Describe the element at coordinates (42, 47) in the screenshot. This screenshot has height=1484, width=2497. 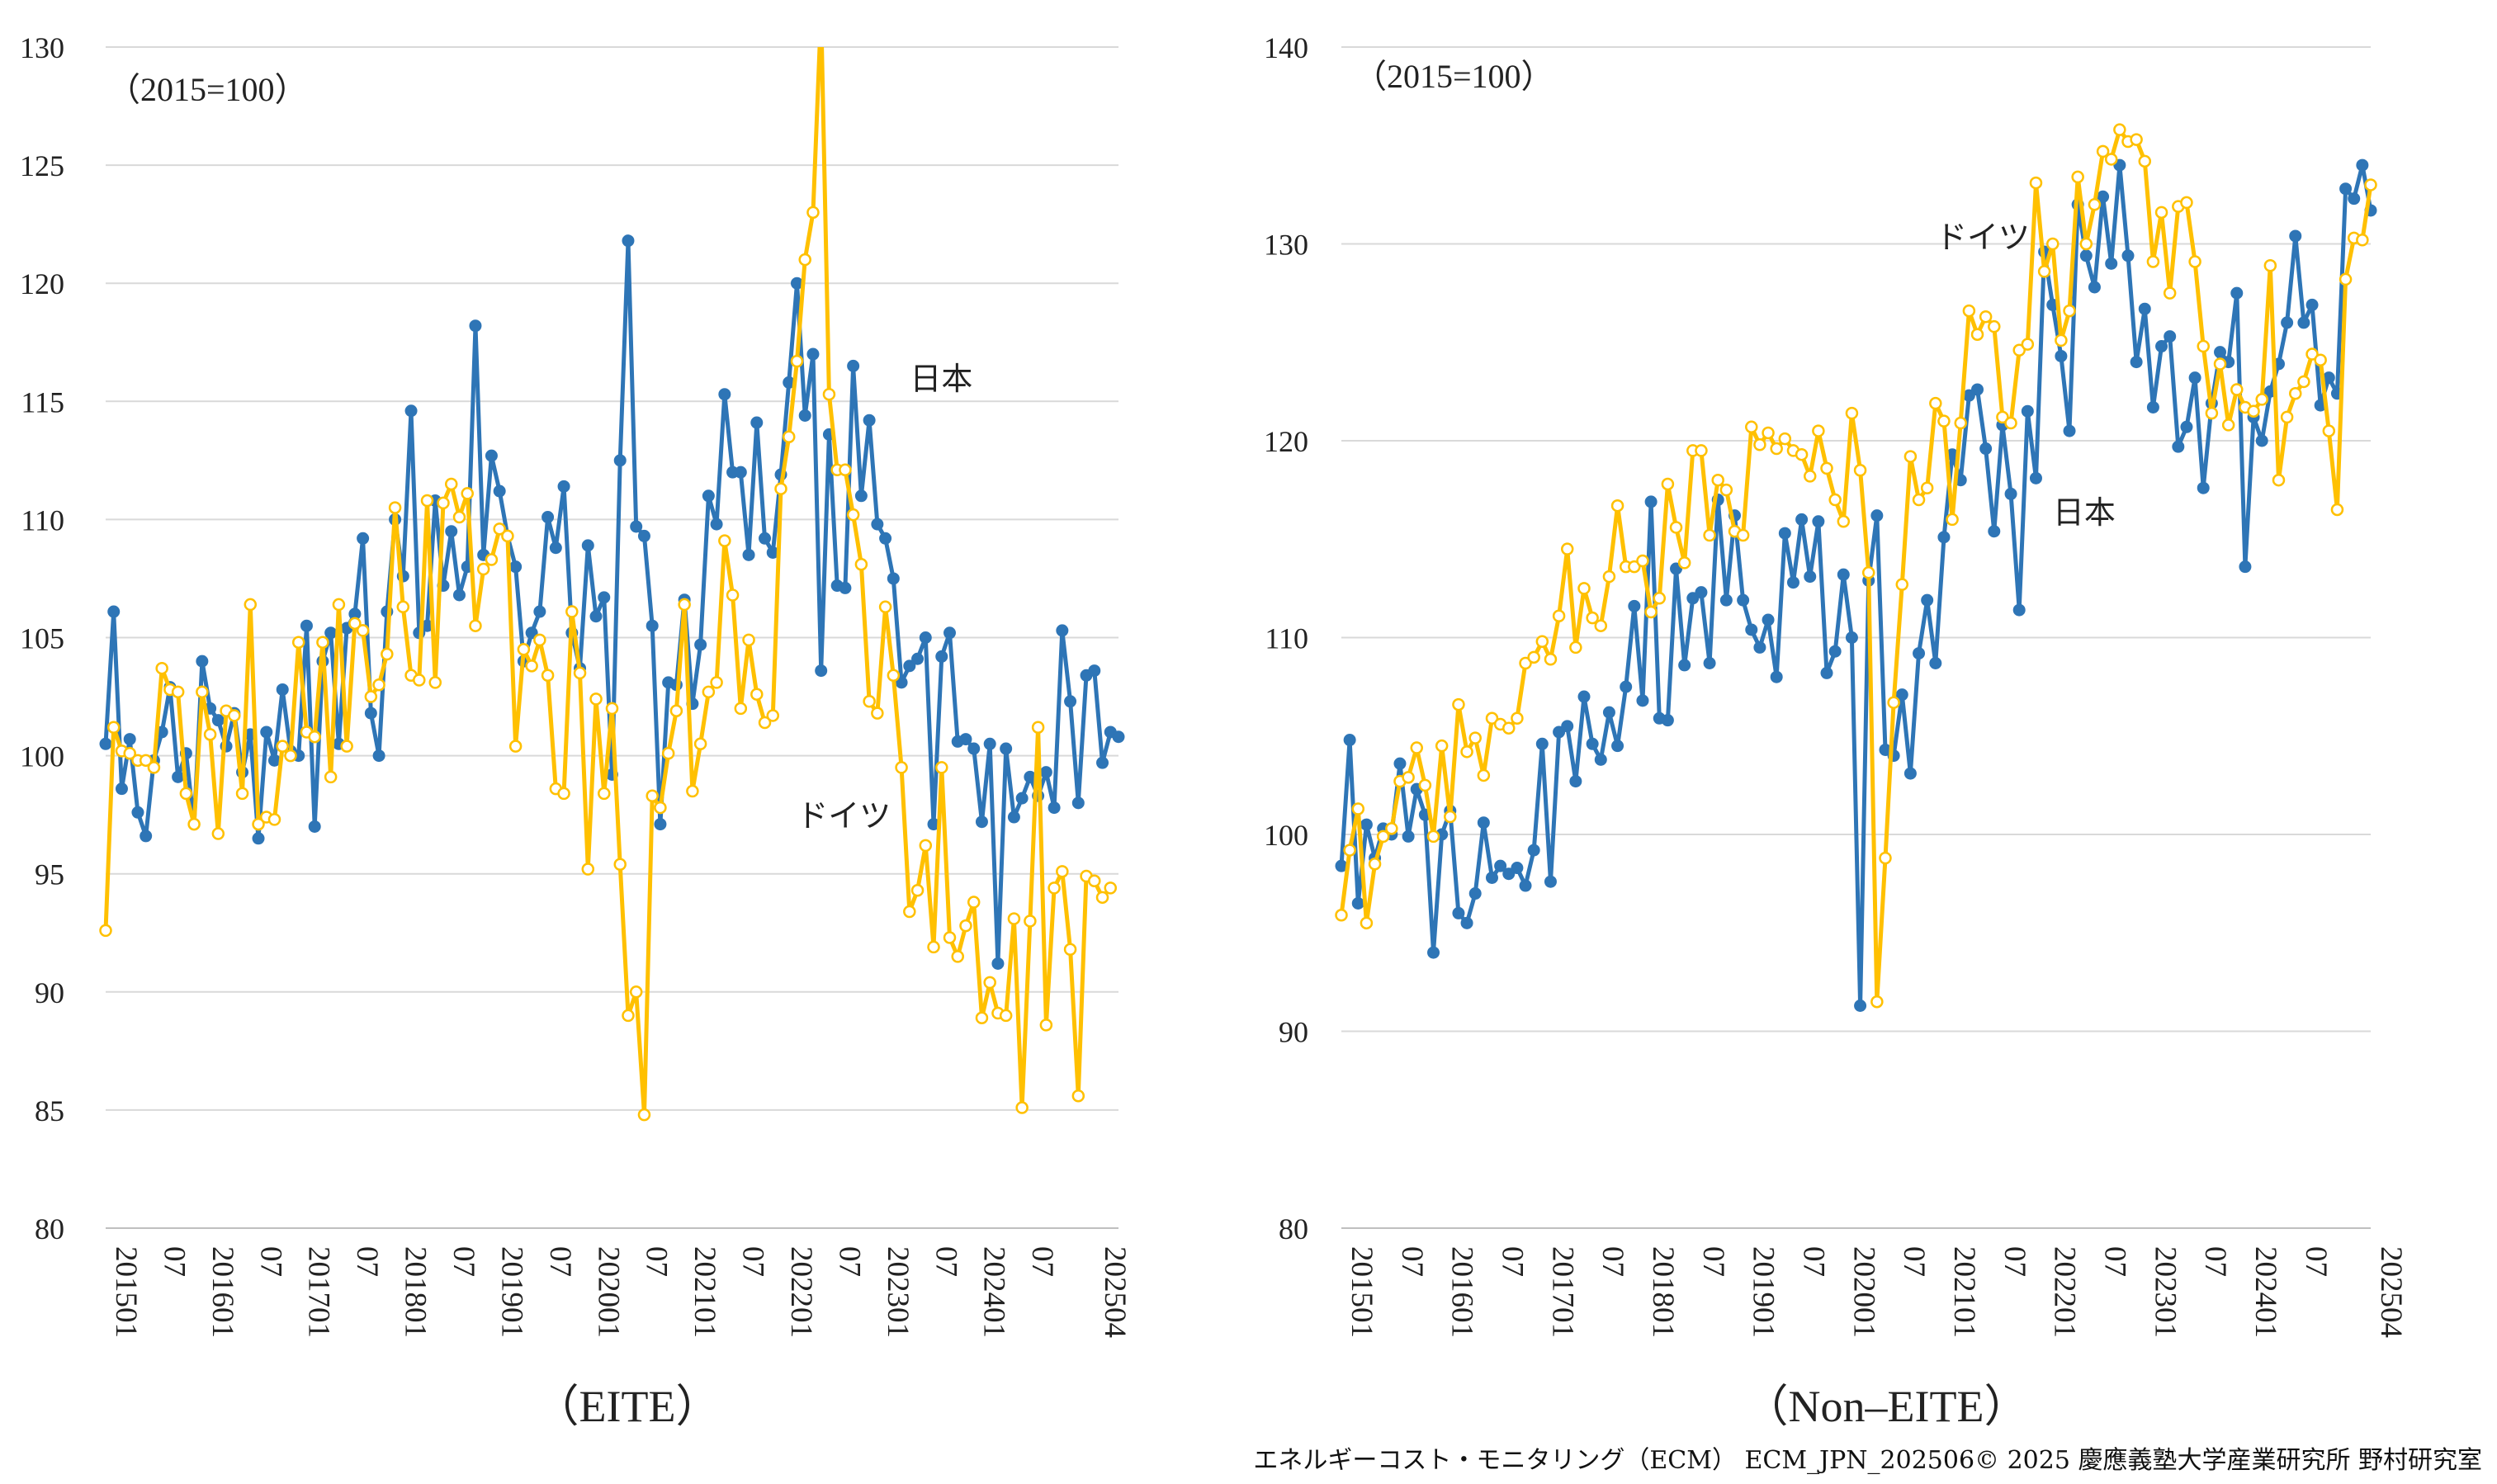
I see `y-tick-label: 130` at that location.